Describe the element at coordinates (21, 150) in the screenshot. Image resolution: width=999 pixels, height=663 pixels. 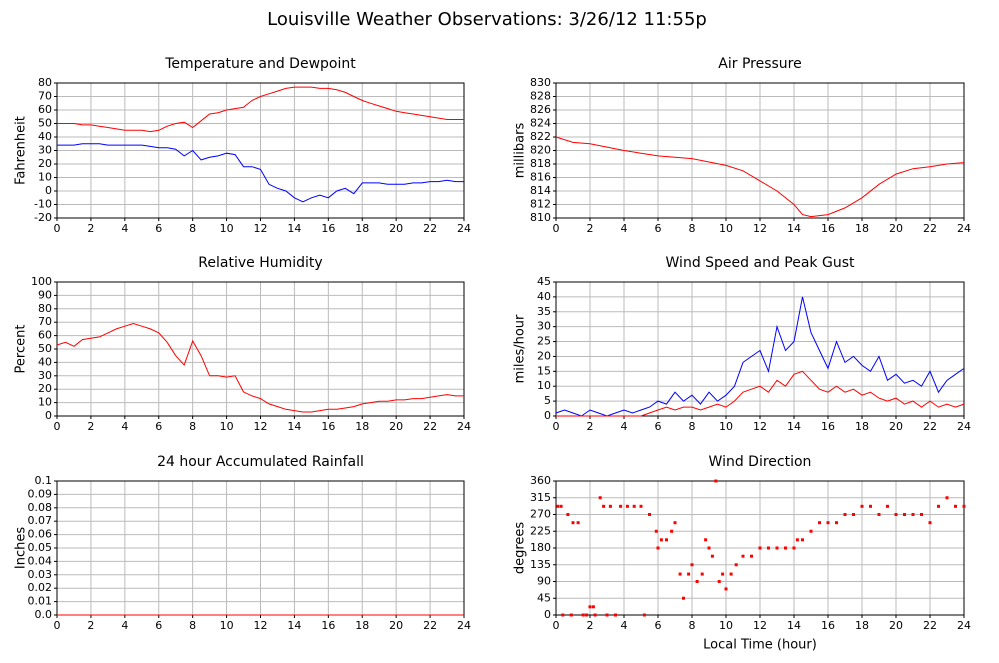
I see `y-axis-label: Fahrenheit` at that location.